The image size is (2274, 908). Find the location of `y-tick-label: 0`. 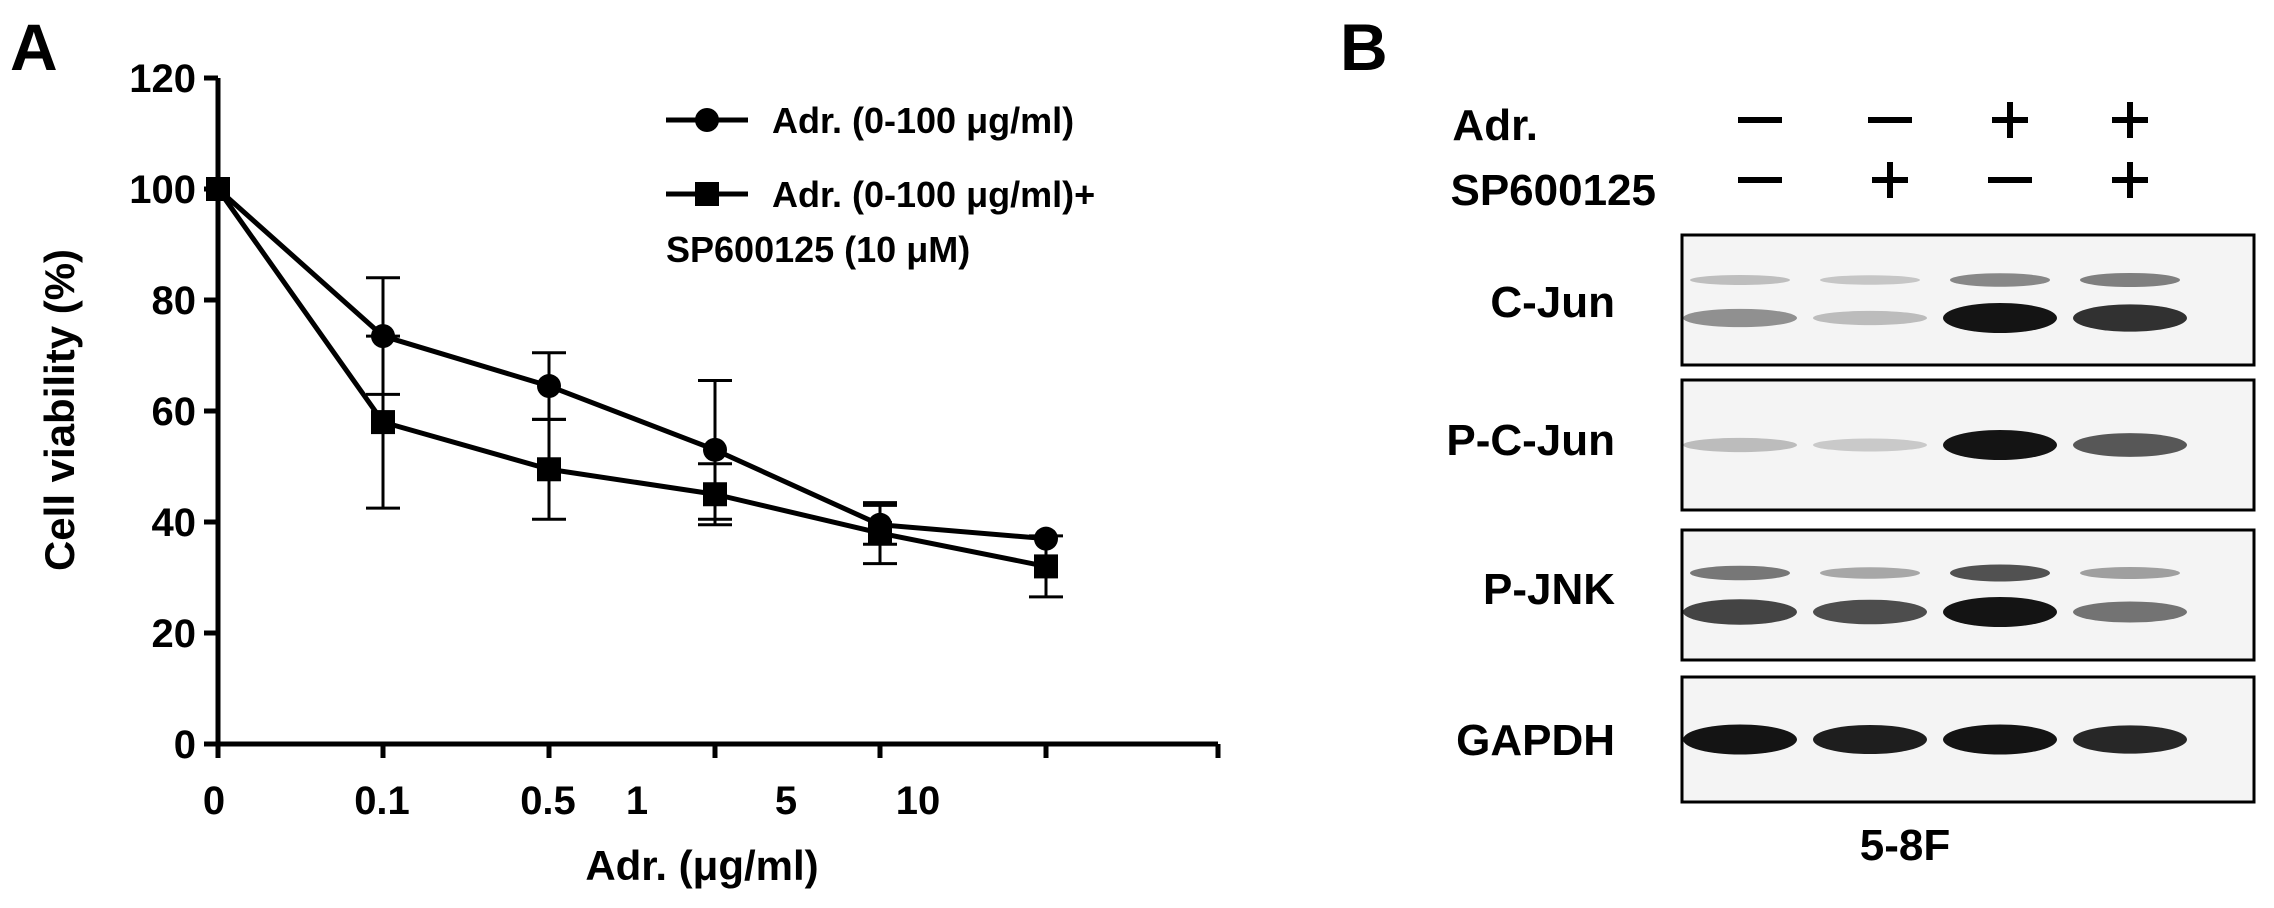

y-tick-label: 0 is located at coordinates (185, 745).